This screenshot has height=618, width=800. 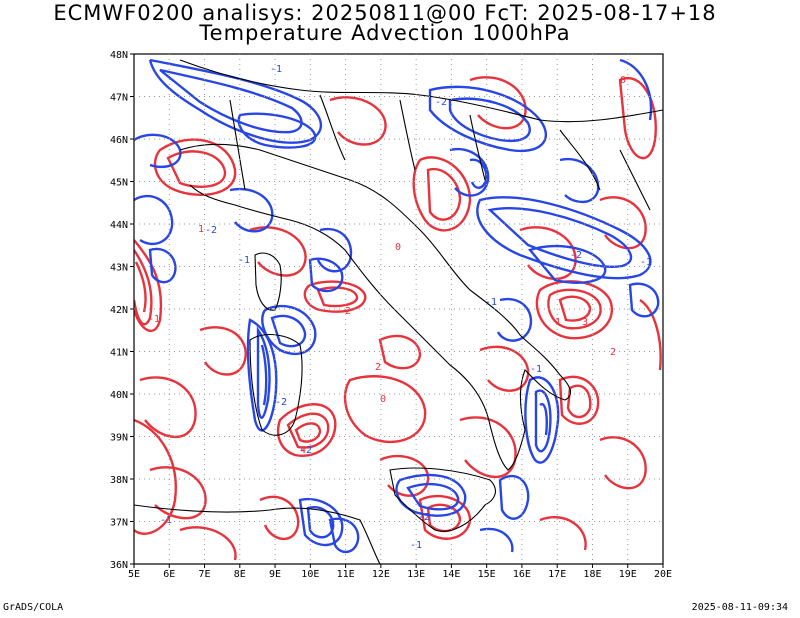 What do you see at coordinates (119, 98) in the screenshot?
I see `lat-label: 47N` at bounding box center [119, 98].